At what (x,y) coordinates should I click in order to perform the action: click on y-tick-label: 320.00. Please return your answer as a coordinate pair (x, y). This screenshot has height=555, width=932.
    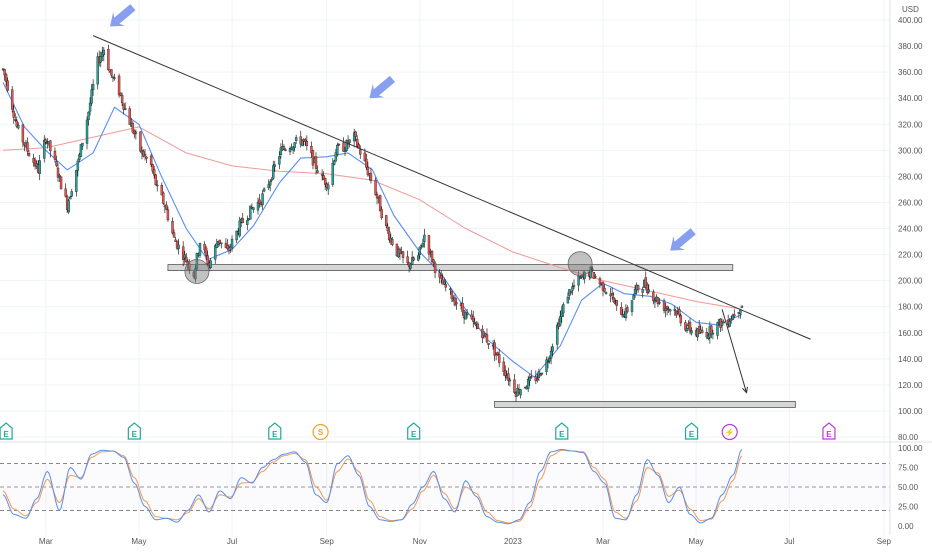
    Looking at the image, I should click on (910, 124).